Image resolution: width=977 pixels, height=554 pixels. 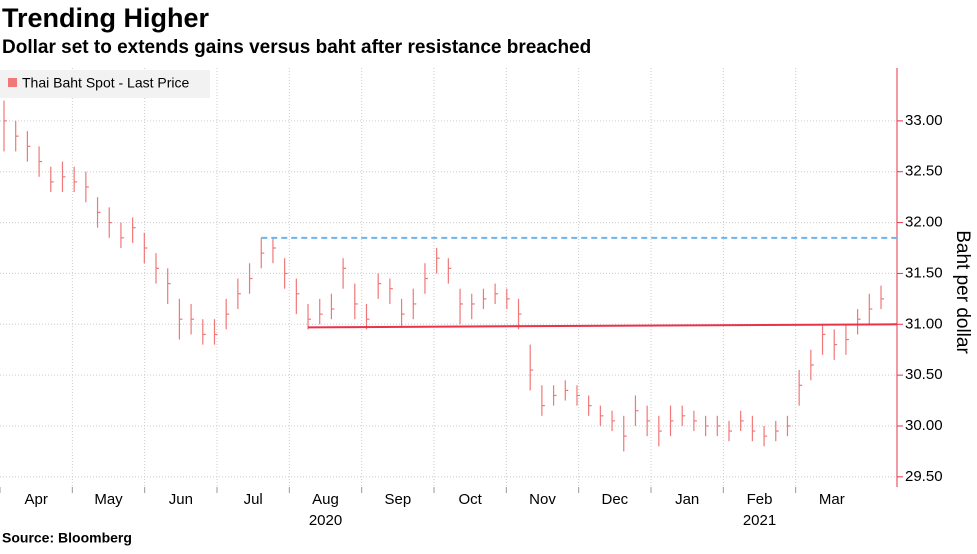 What do you see at coordinates (924, 323) in the screenshot?
I see `y-tick-label: 31.00` at bounding box center [924, 323].